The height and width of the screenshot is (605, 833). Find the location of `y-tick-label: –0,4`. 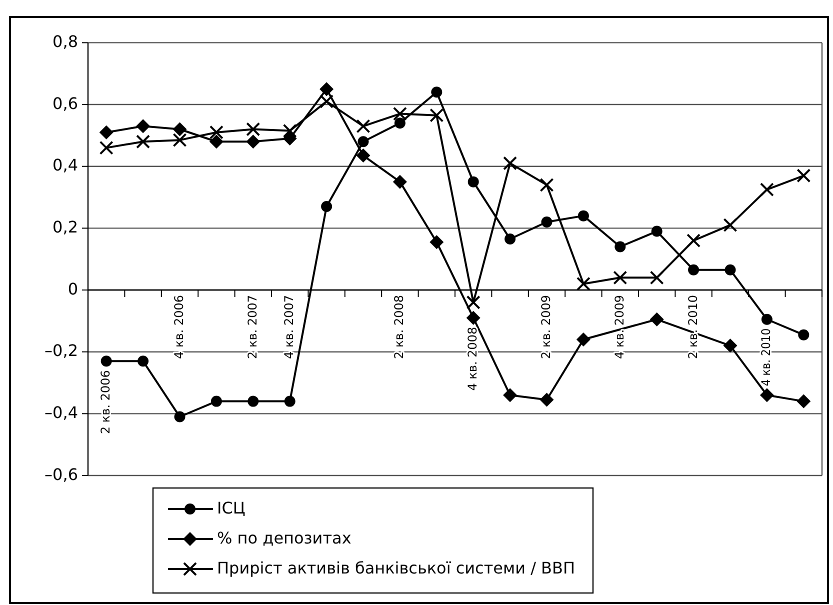

y-tick-label: –0,4 is located at coordinates (61, 412).